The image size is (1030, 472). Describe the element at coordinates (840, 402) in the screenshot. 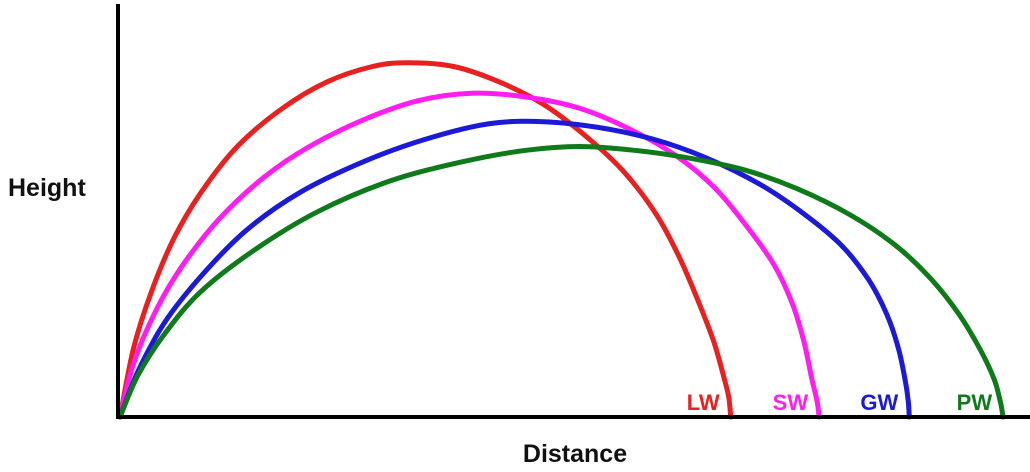

I see `series-labels: LW SW GW PW` at that location.